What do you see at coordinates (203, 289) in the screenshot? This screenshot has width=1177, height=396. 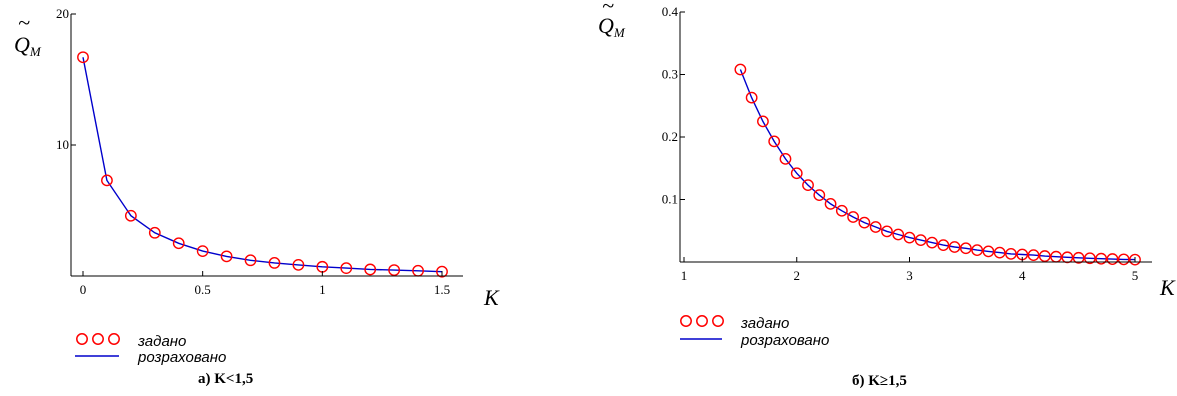 I see `chart-a-x-tick-label: 0.5` at bounding box center [203, 289].